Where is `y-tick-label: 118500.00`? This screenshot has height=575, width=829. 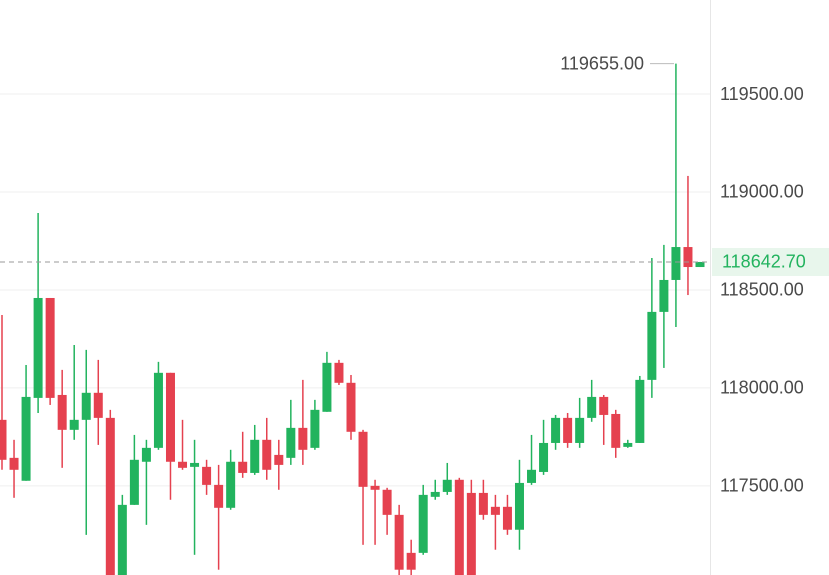
y-tick-label: 118500.00 is located at coordinates (762, 290).